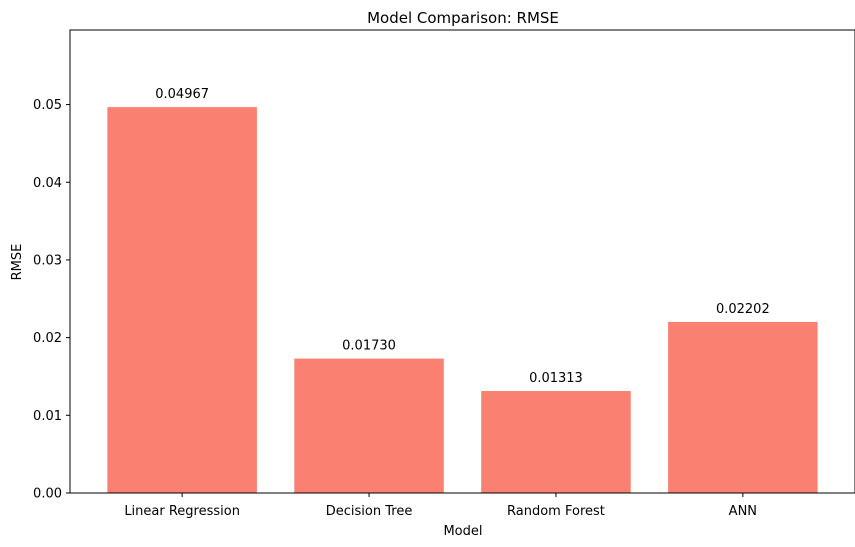 Image resolution: width=855 pixels, height=547 pixels. Describe the element at coordinates (369, 346) in the screenshot. I see `bar-value-label: 0.01730` at that location.